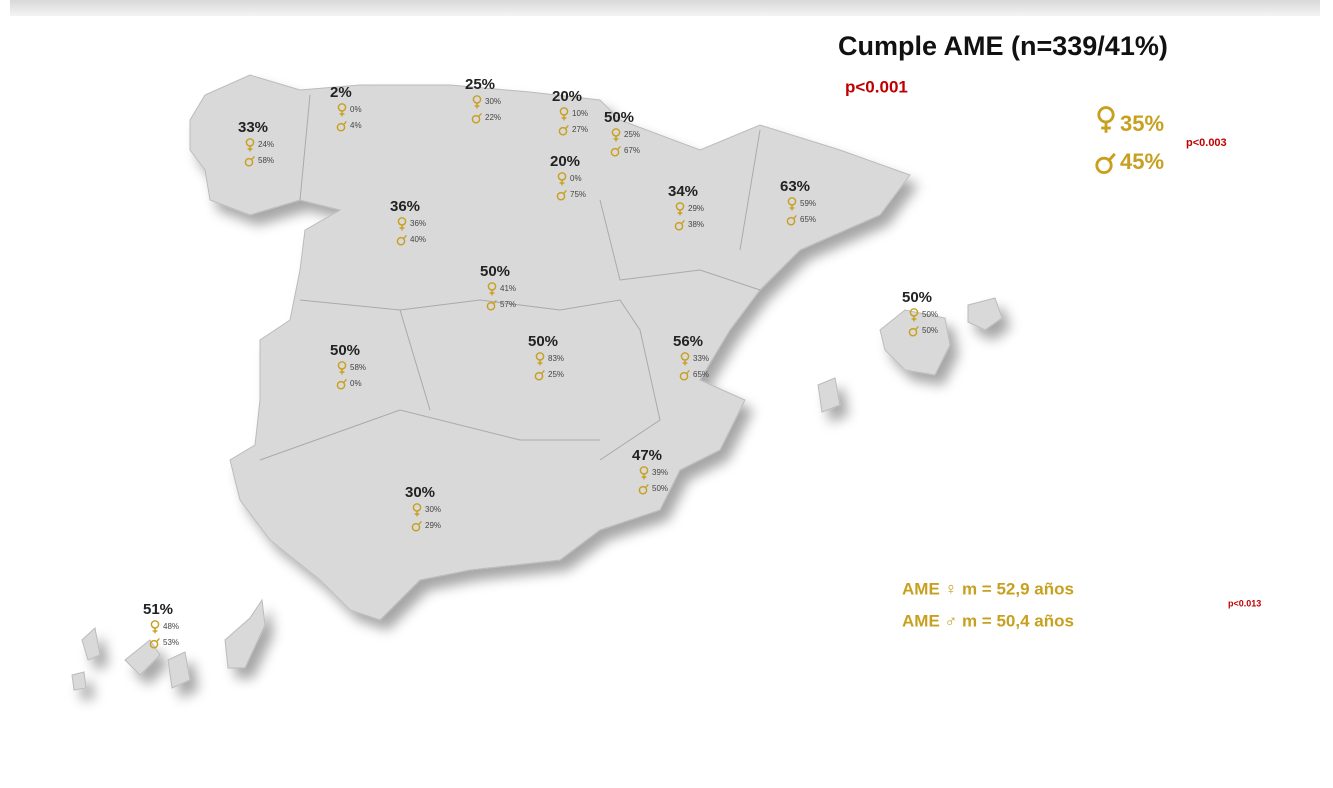  What do you see at coordinates (508, 288) in the screenshot?
I see `region-female: 41%` at bounding box center [508, 288].